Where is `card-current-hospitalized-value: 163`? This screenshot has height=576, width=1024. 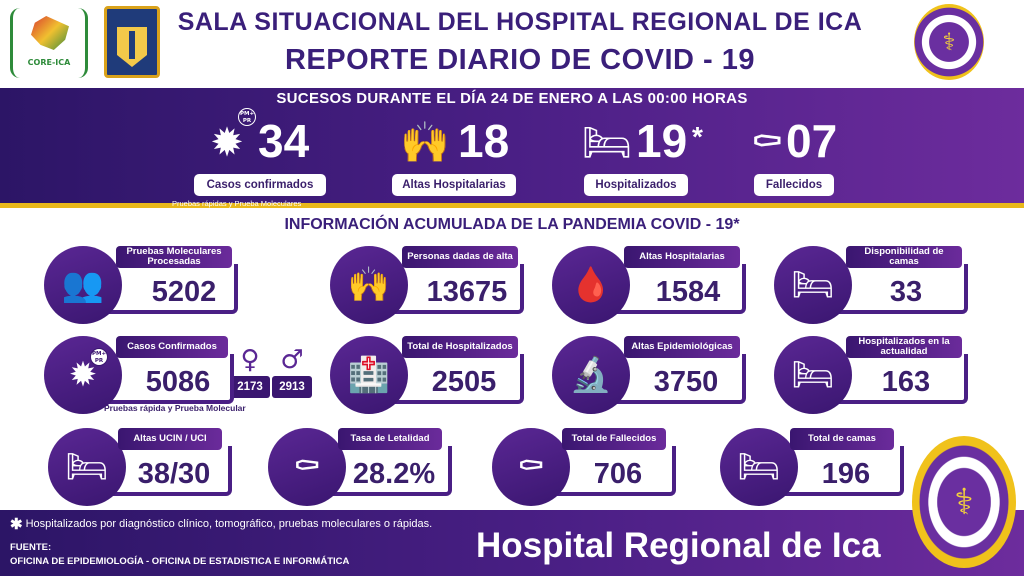 card-current-hospitalized-value: 163 is located at coordinates (906, 382).